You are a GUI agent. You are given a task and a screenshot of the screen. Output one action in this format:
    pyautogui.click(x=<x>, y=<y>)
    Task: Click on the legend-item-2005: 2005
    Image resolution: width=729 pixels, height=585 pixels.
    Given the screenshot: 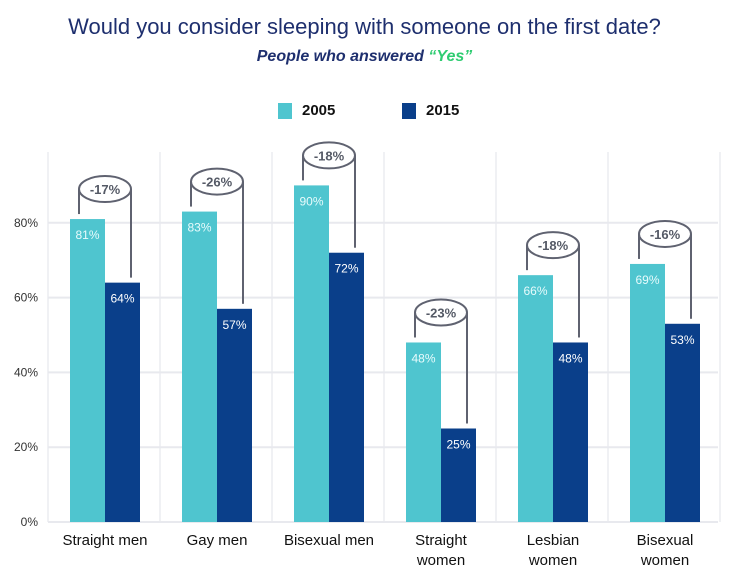 What is the action you would take?
    pyautogui.click(x=306, y=110)
    